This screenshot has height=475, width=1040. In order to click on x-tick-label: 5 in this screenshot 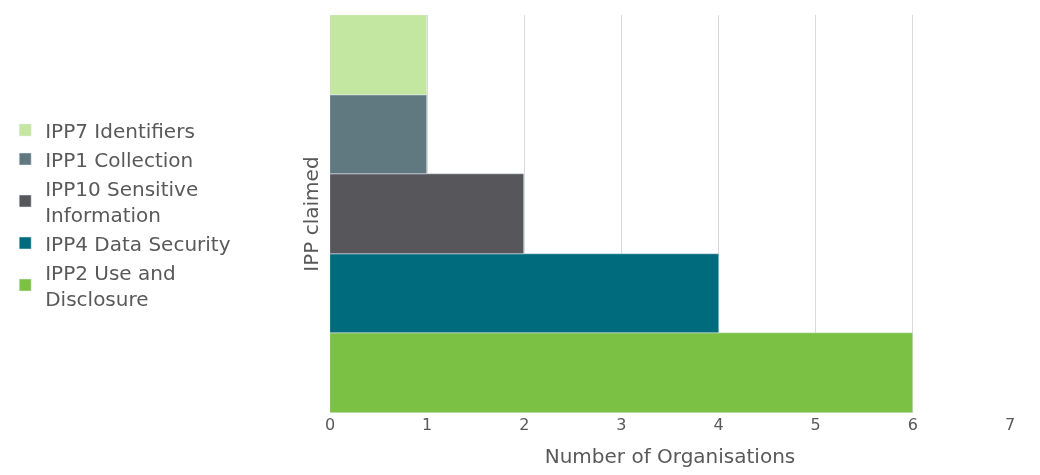, I will do `click(815, 424)`.